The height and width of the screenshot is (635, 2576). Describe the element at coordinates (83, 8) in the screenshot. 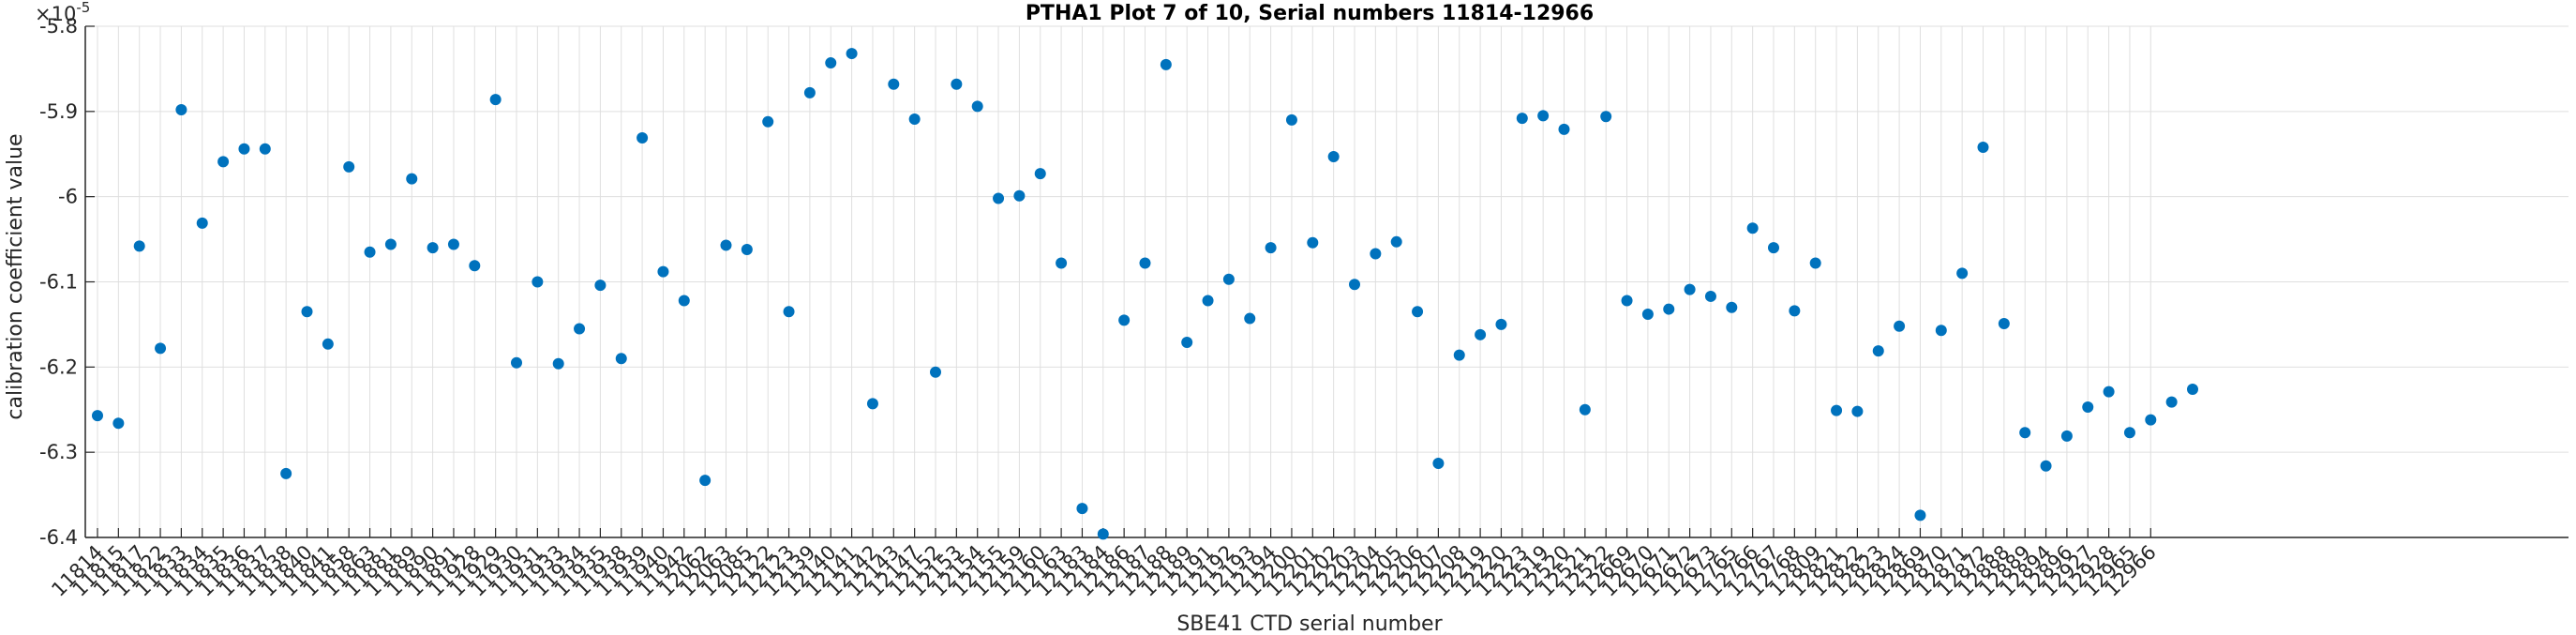

I see `y-axis-exponent-power: -5` at that location.